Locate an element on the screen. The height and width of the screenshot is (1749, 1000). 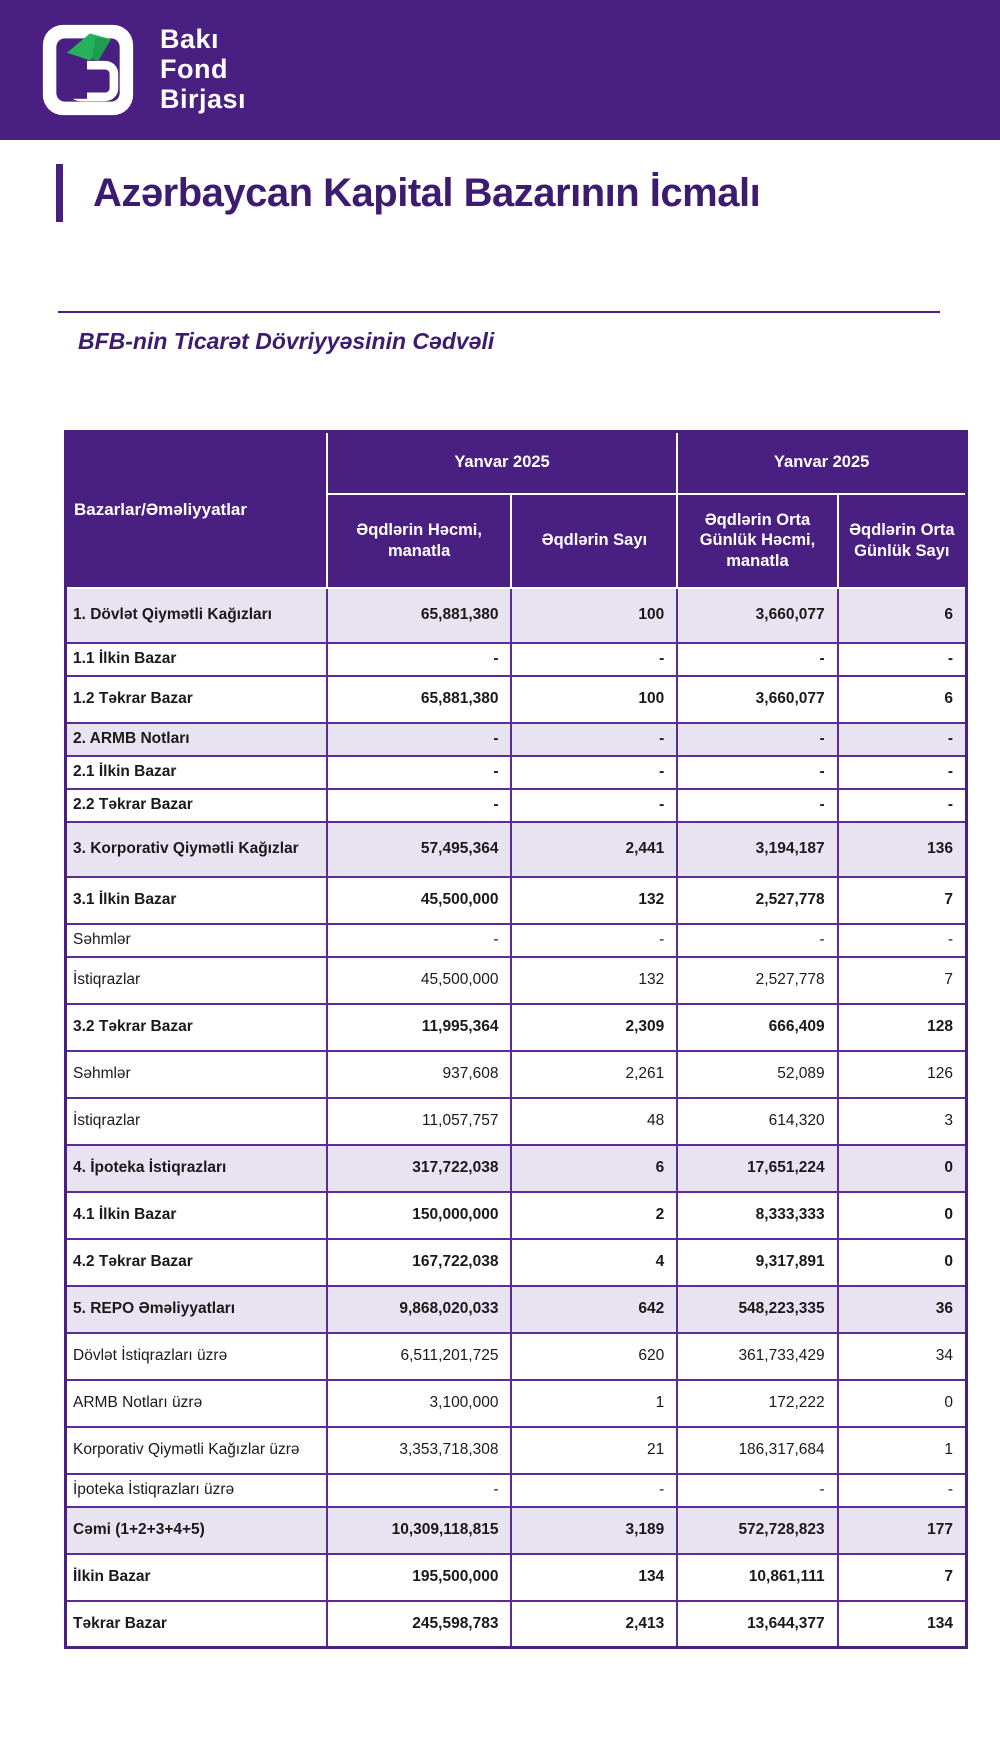
cell-value: 13,644,377 is located at coordinates (757, 1624).